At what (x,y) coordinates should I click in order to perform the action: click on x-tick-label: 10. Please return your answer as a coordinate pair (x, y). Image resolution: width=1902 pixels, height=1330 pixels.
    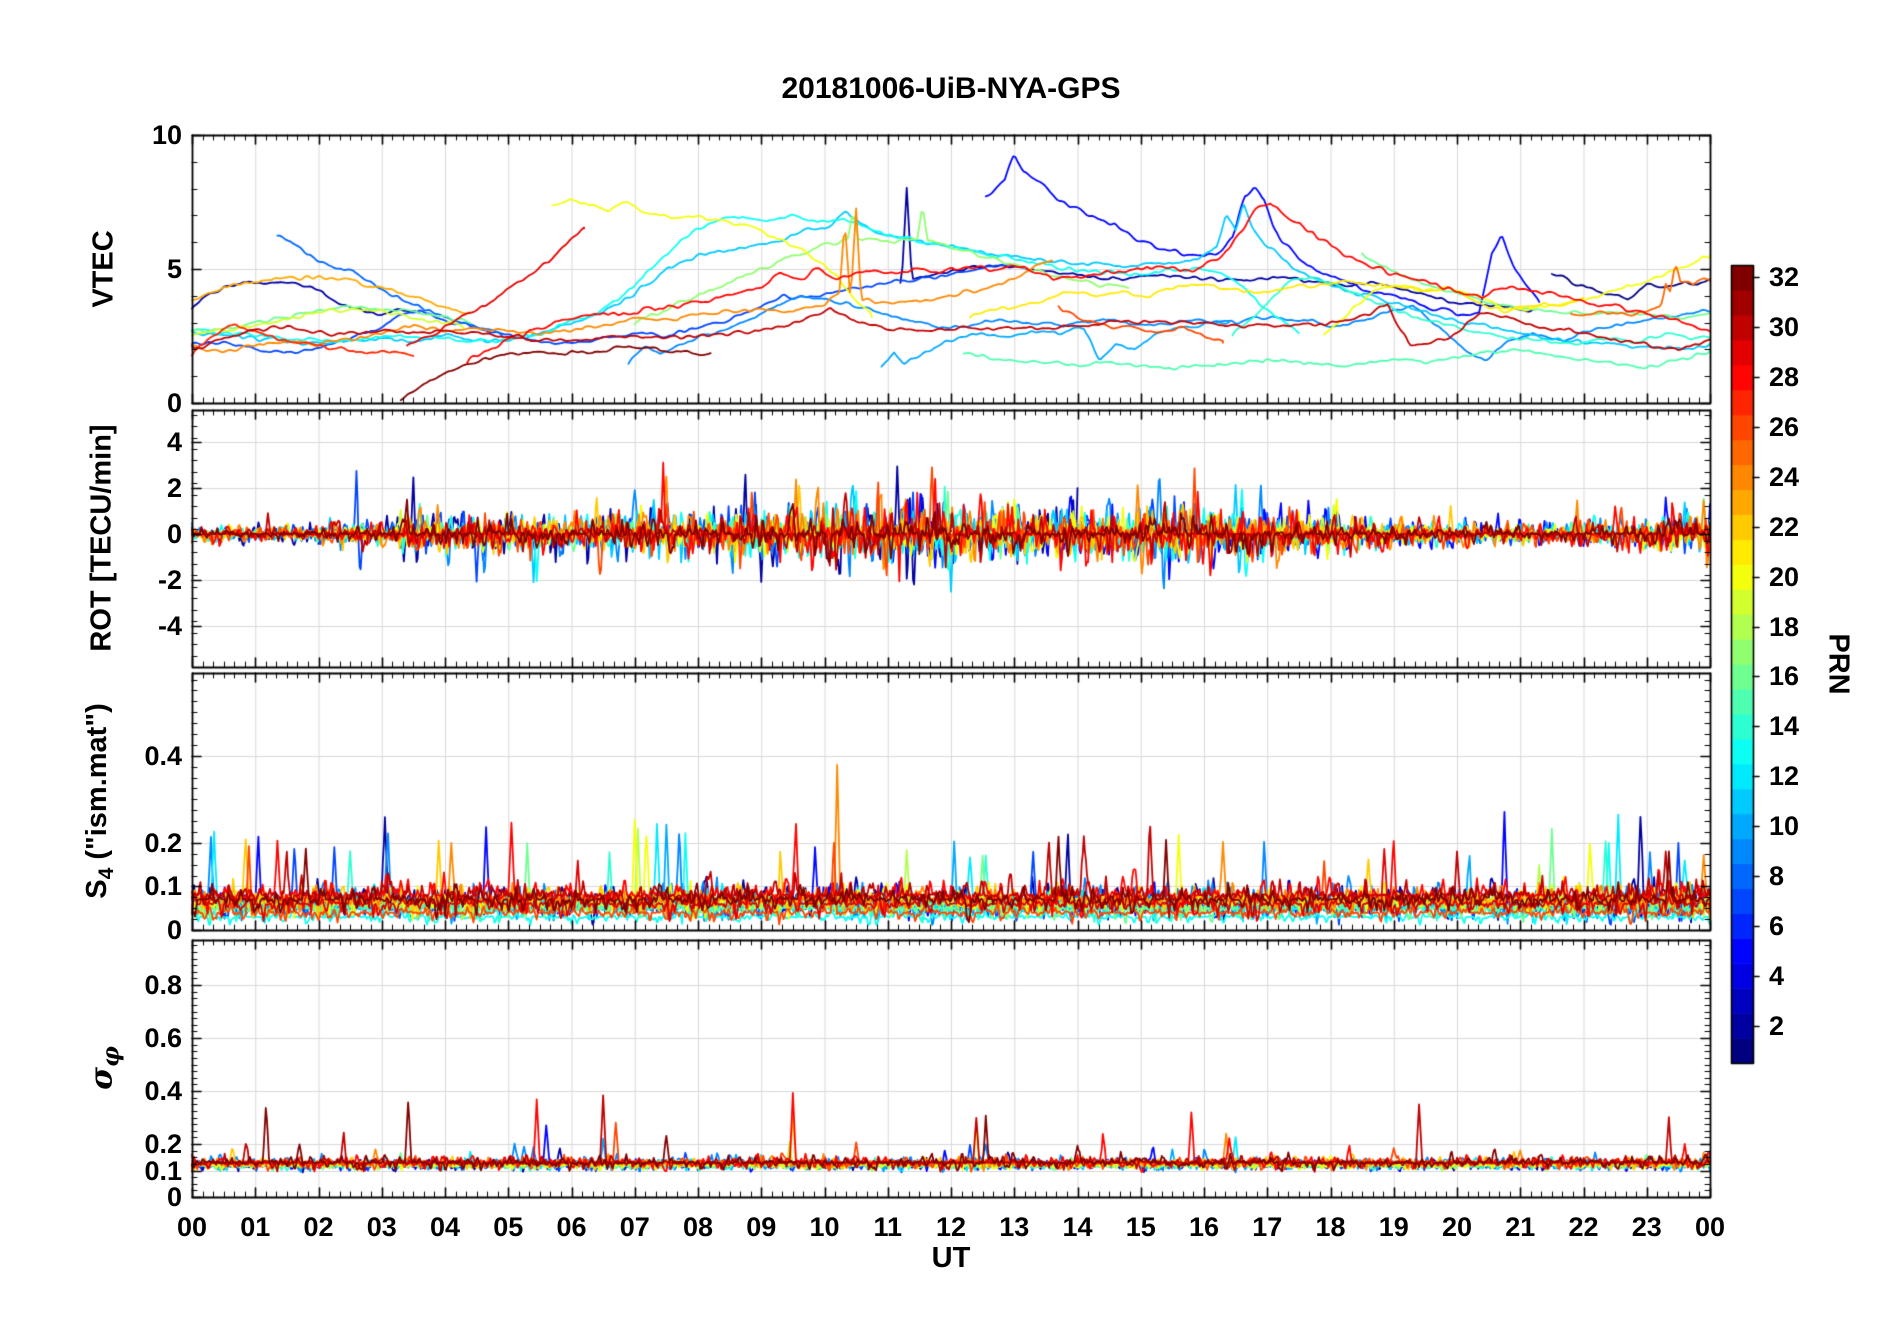
    Looking at the image, I should click on (824, 1227).